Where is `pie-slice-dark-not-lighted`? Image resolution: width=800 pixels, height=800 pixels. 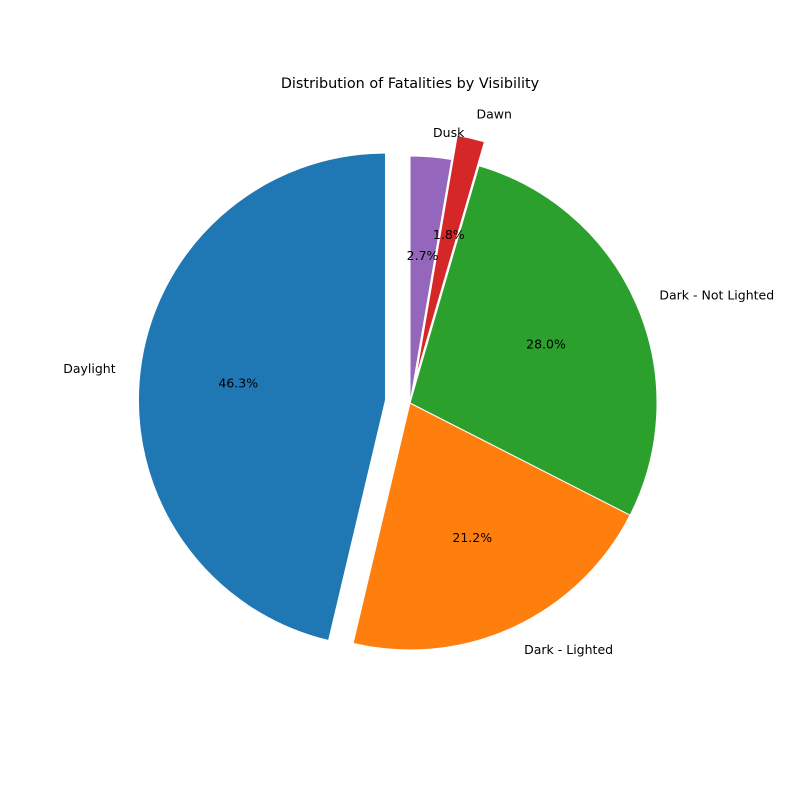 pie-slice-dark-not-lighted is located at coordinates (533, 340).